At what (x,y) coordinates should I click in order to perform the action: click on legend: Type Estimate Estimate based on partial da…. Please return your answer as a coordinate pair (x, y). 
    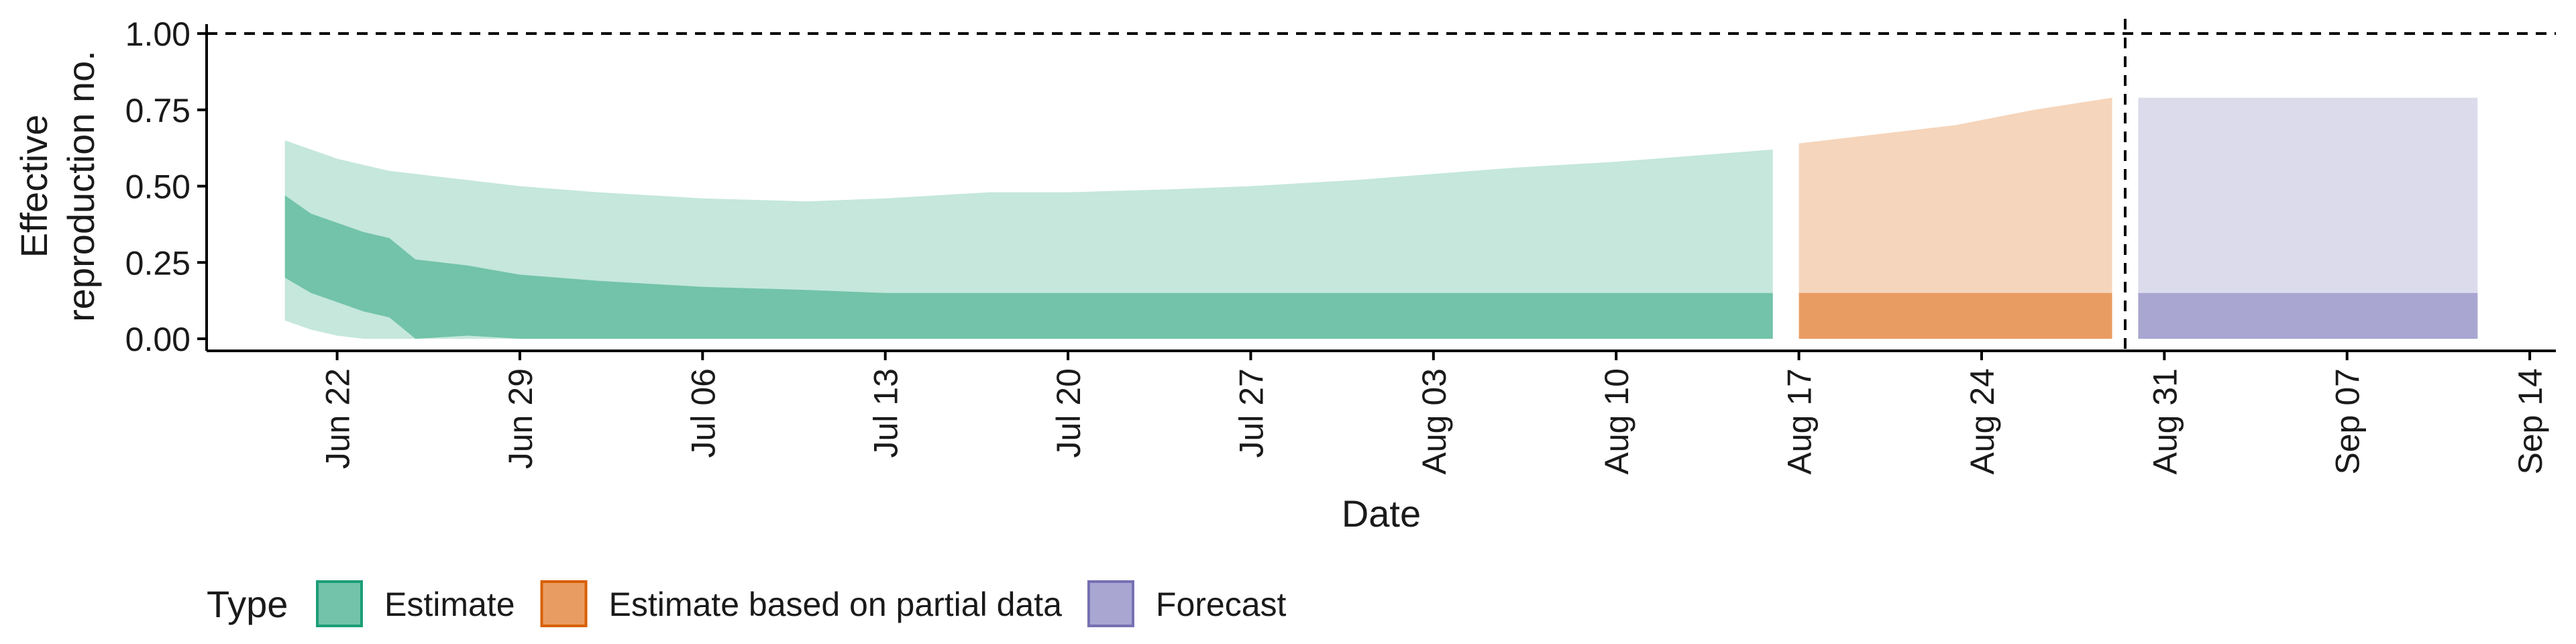
    Looking at the image, I should click on (747, 603).